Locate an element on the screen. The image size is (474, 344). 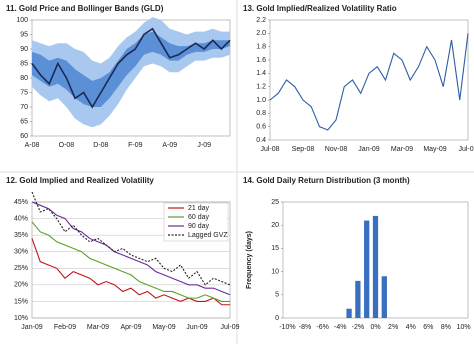
y-tick-label: 15% is located at coordinates (21, 301).